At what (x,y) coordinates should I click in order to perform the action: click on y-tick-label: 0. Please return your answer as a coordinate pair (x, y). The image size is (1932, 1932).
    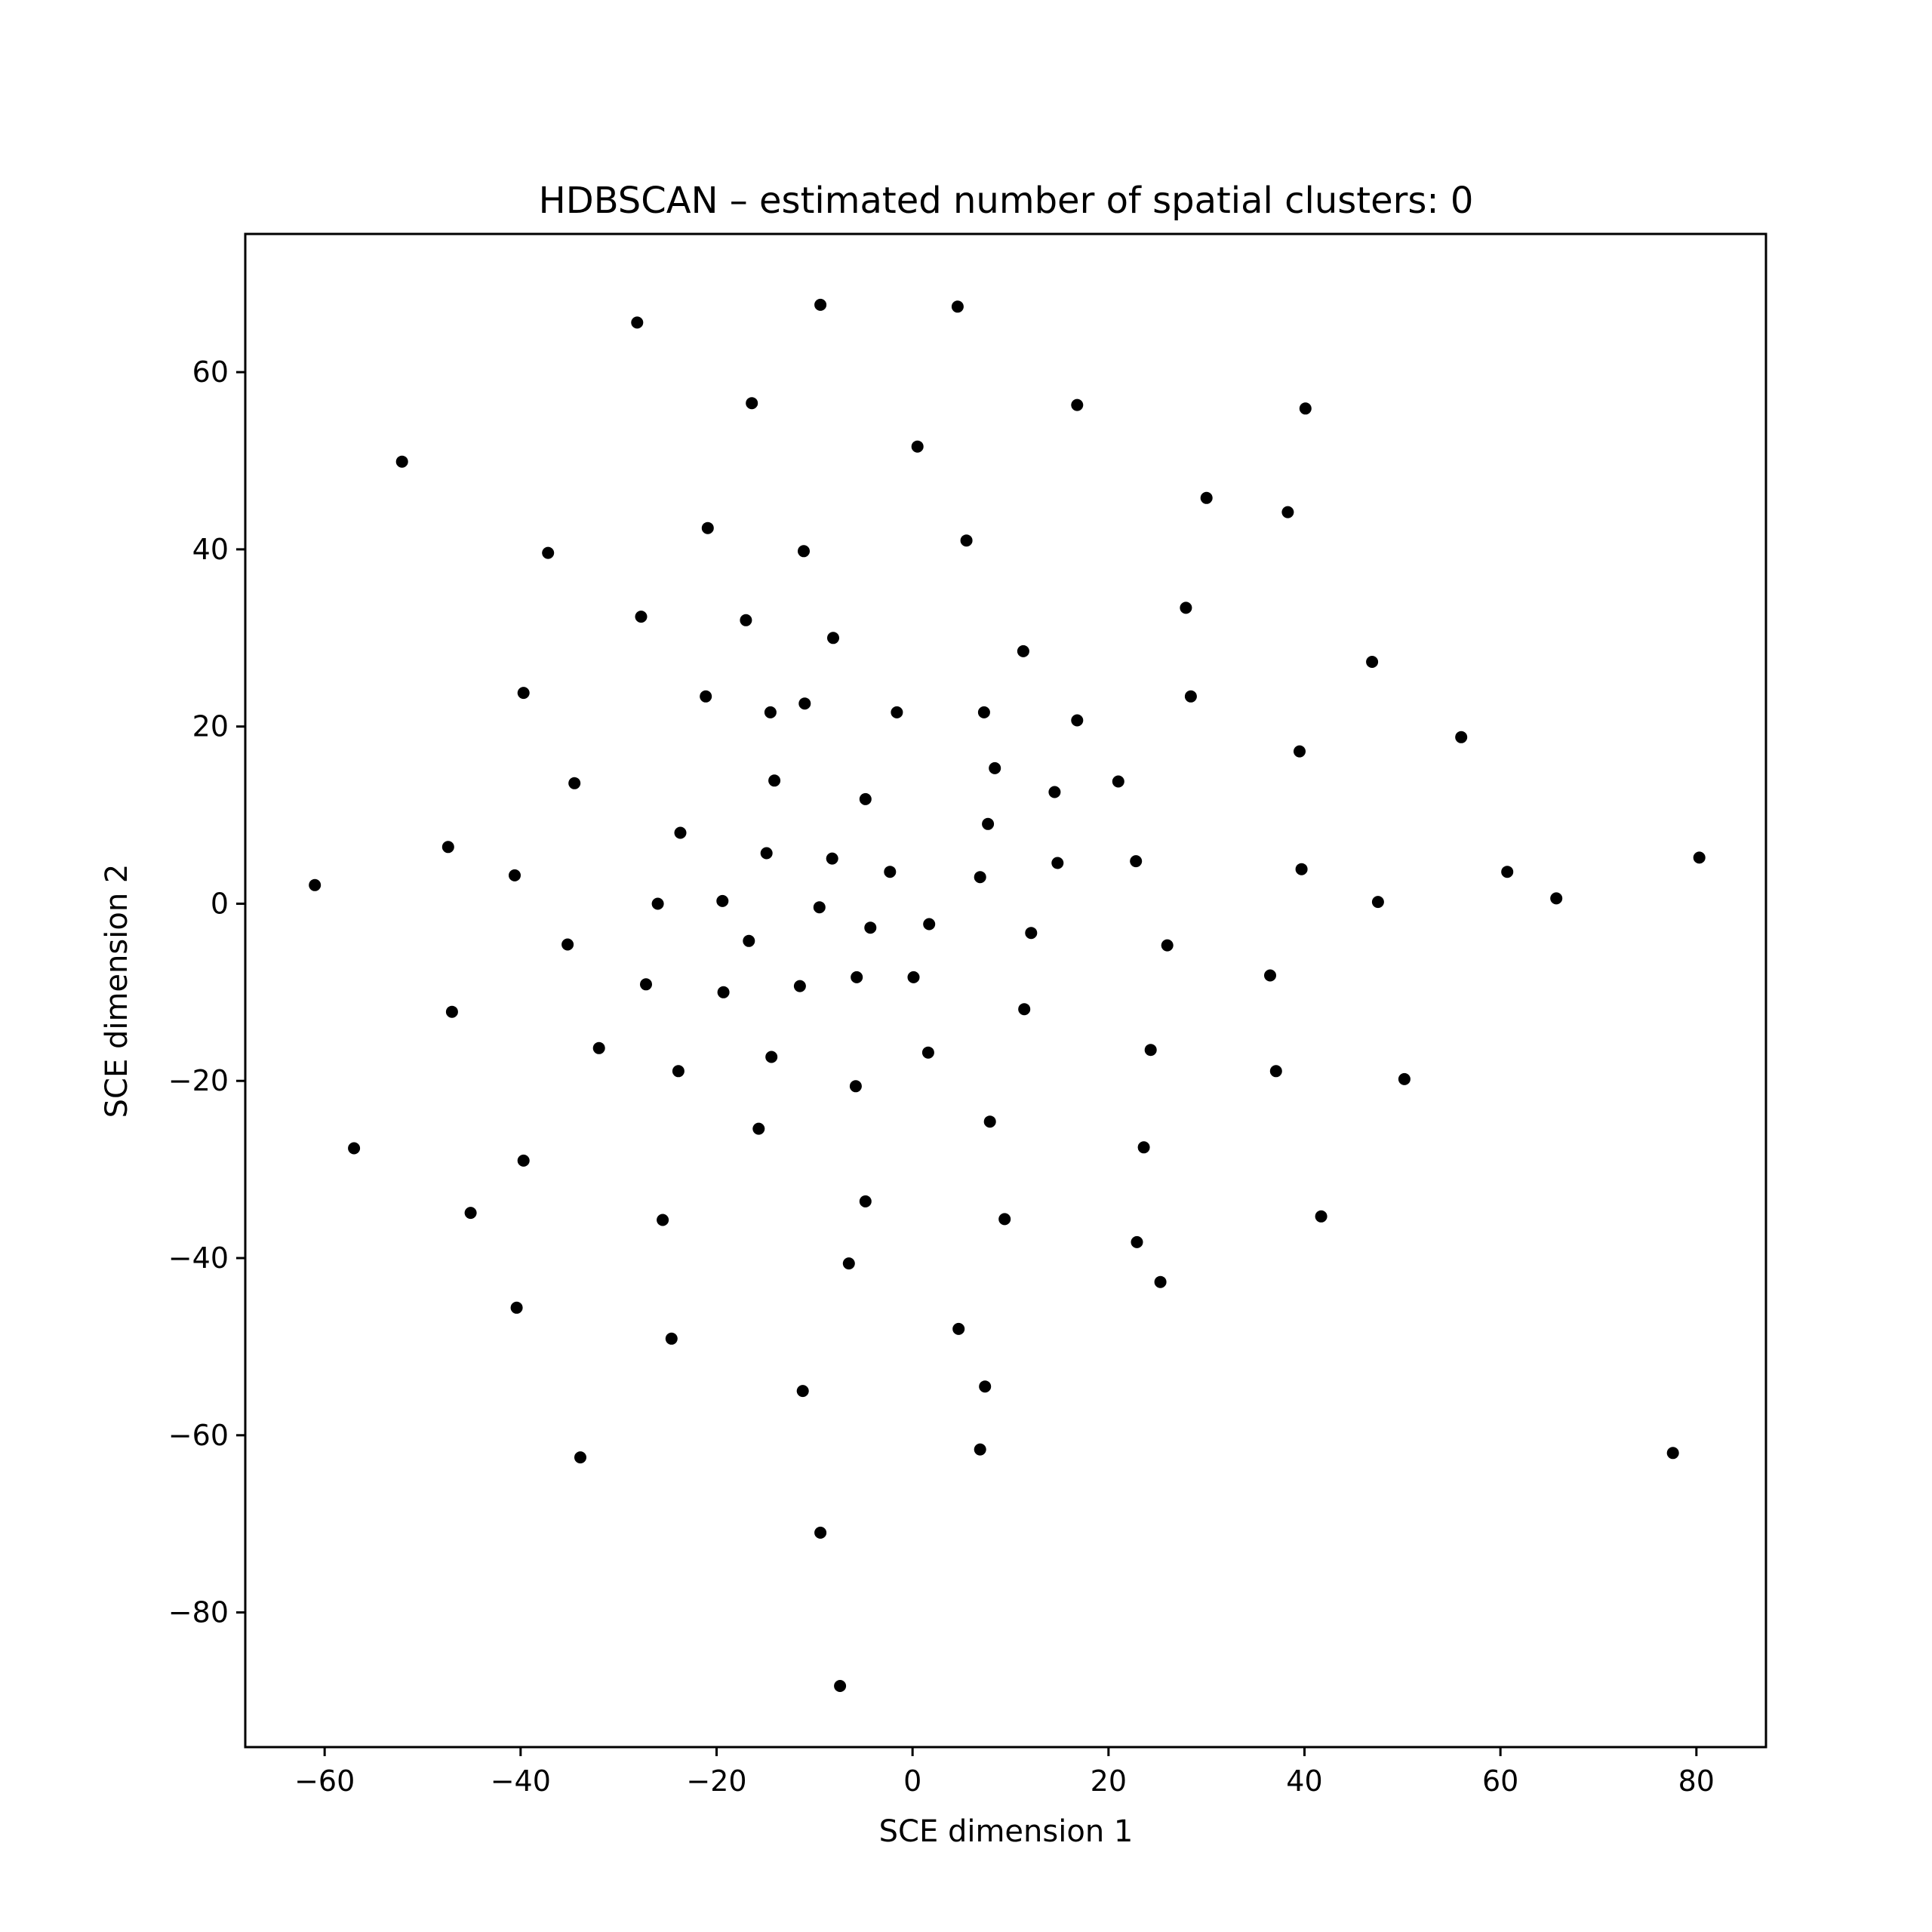
    Looking at the image, I should click on (220, 903).